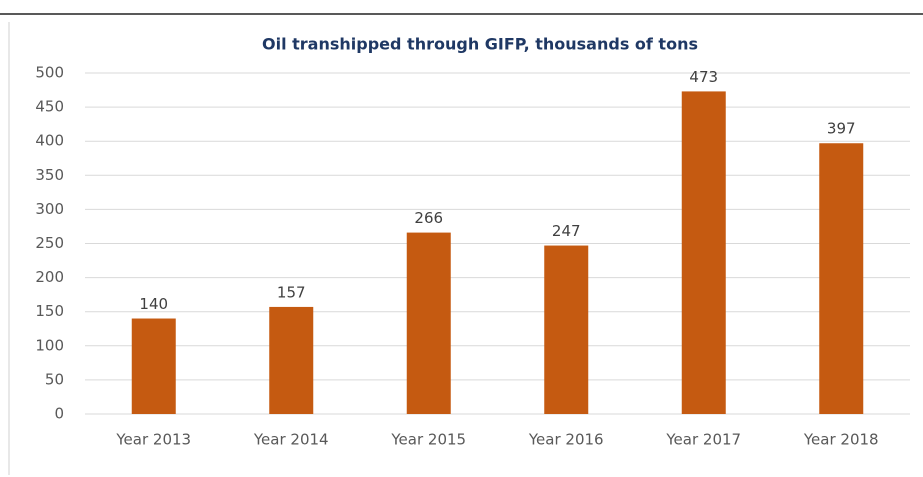 This screenshot has width=923, height=477. What do you see at coordinates (49, 345) in the screenshot?
I see `y-tick-label: 100` at bounding box center [49, 345].